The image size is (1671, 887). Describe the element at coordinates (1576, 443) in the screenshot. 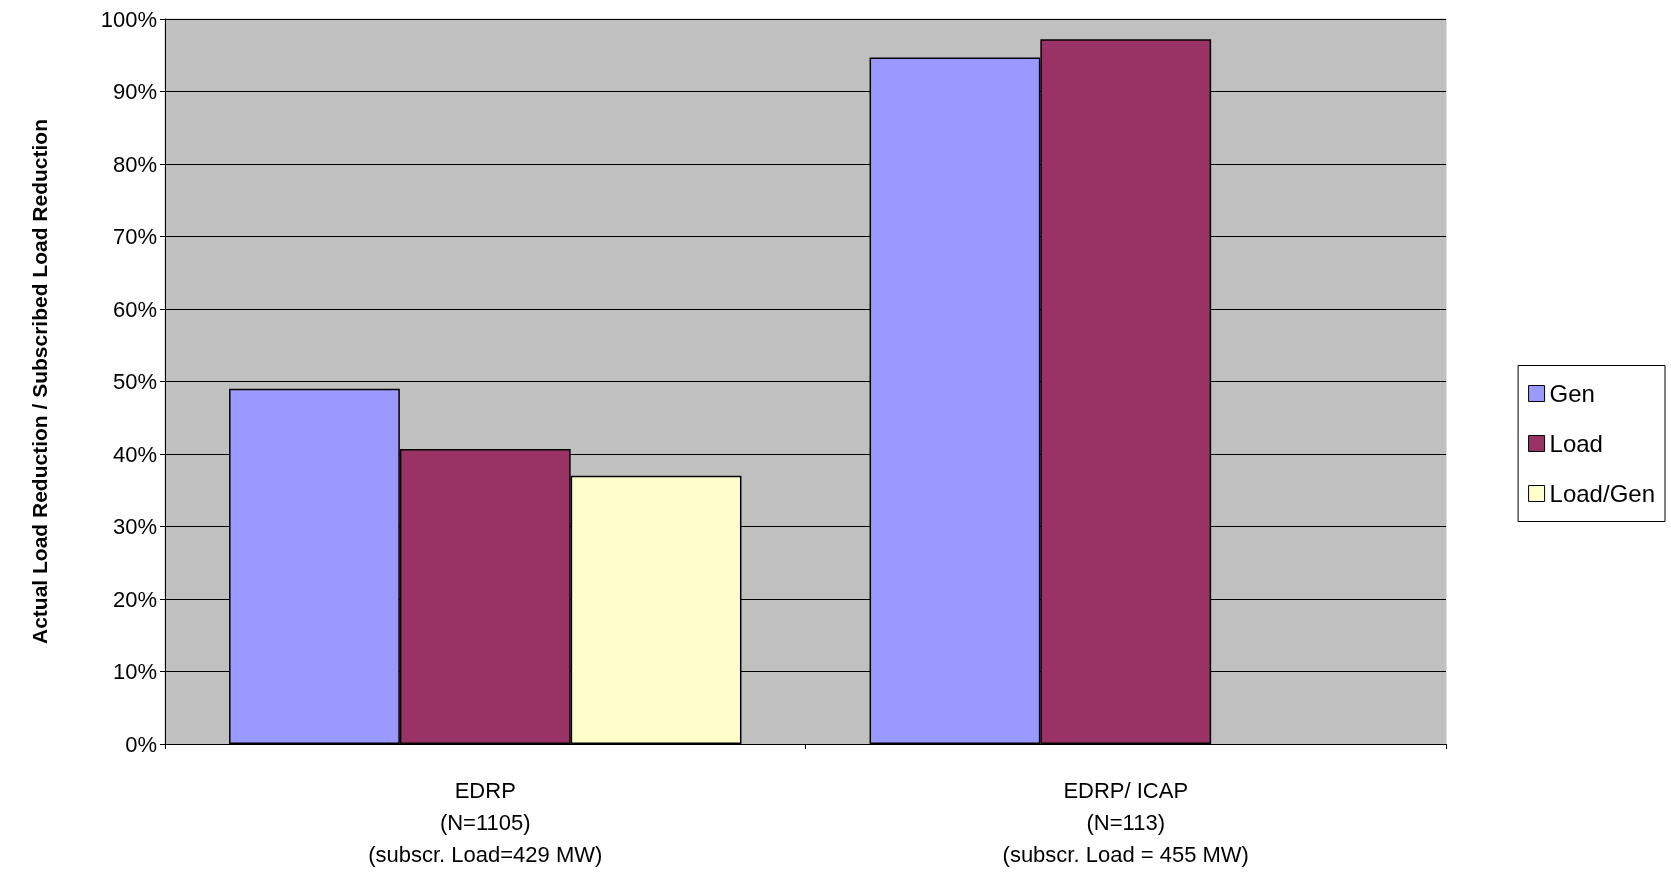

I see `legend-label: Load` at that location.